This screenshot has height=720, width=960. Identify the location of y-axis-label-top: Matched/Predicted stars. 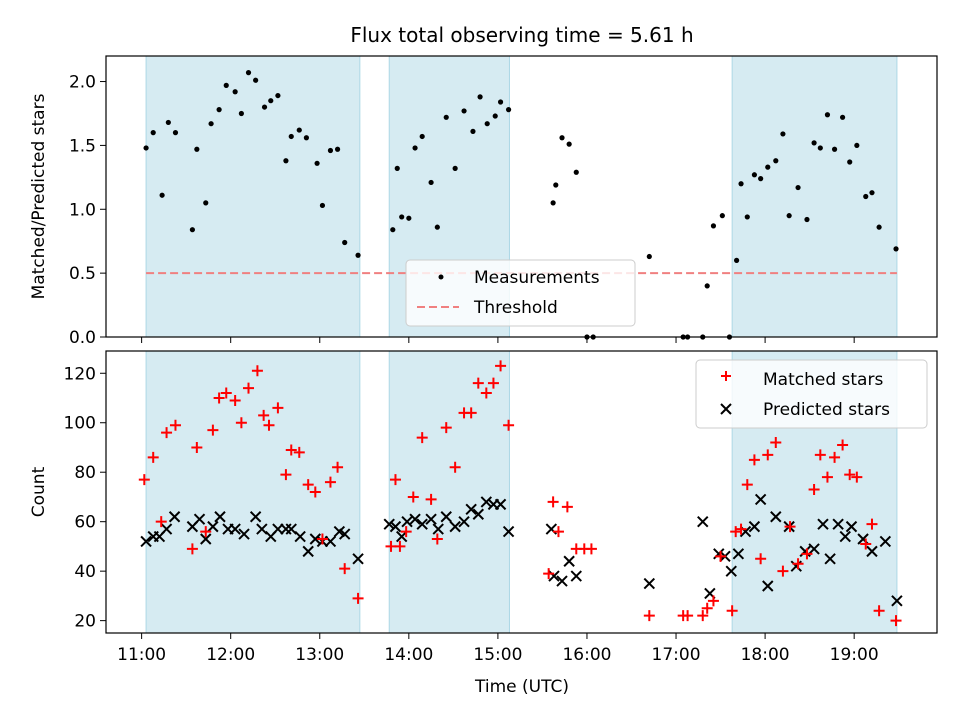
(39, 196).